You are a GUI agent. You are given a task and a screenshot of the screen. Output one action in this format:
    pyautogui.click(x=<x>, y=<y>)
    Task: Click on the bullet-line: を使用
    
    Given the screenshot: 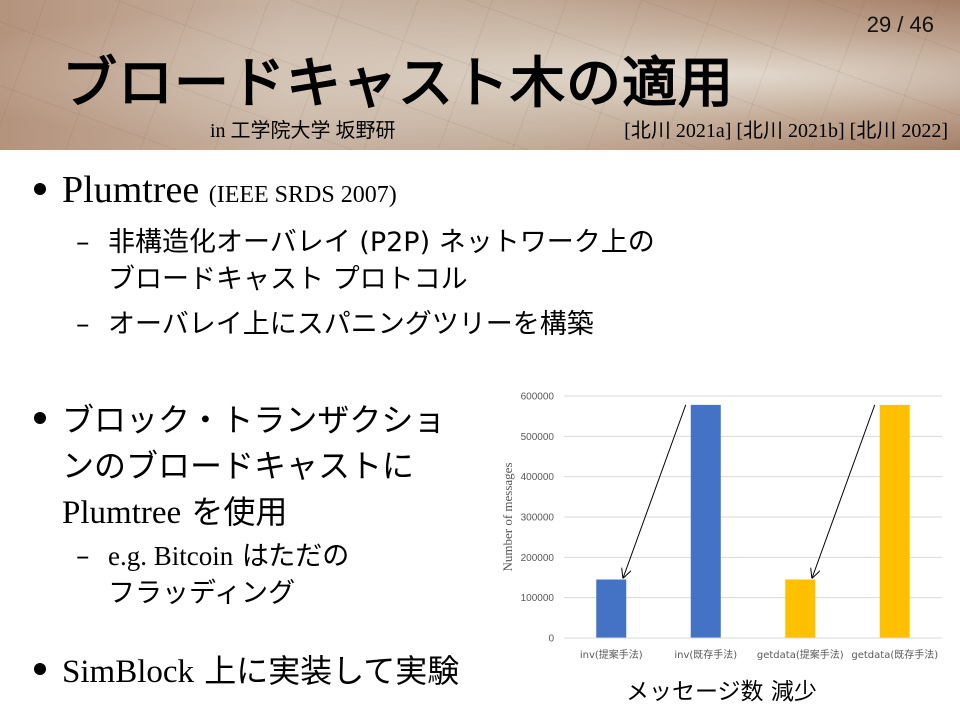 What is the action you would take?
    pyautogui.click(x=234, y=512)
    